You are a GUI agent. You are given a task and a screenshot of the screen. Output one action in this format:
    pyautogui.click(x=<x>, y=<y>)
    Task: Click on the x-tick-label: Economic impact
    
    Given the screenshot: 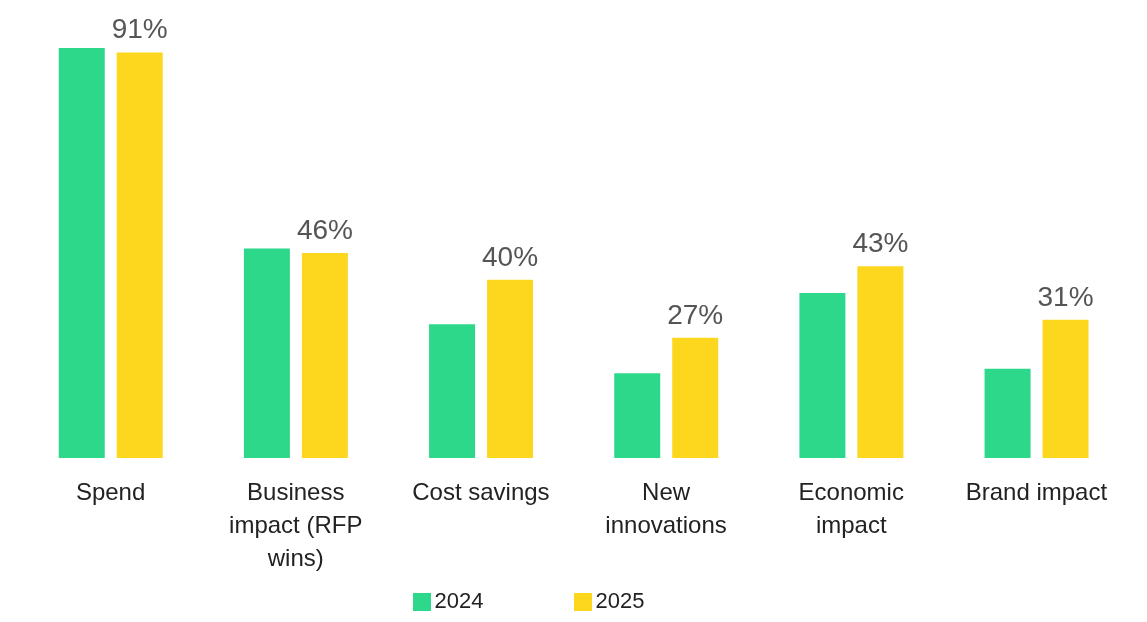 What is the action you would take?
    pyautogui.click(x=851, y=508)
    